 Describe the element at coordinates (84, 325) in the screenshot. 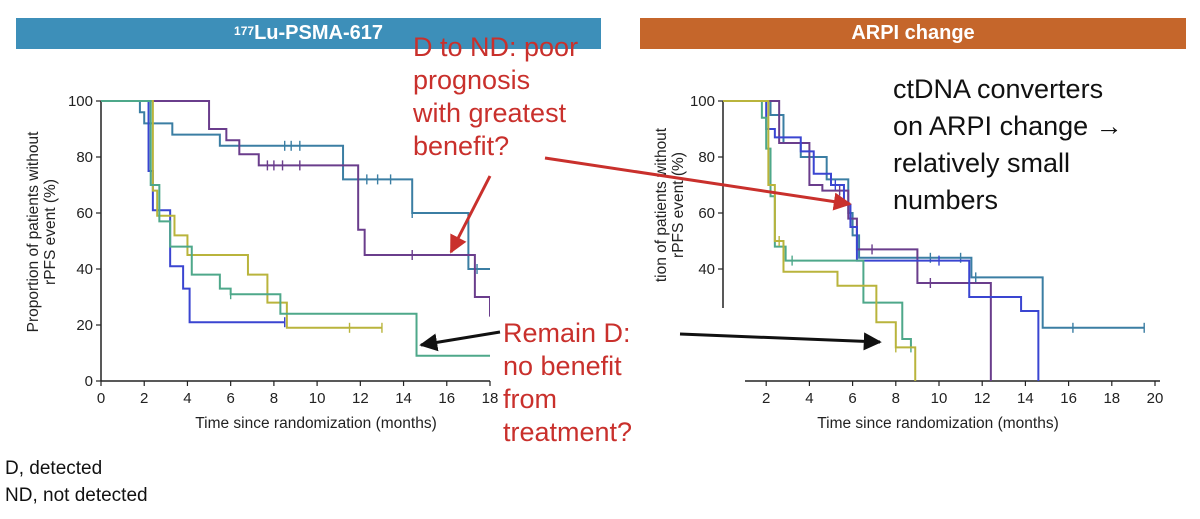

I see `y-tick-label: 20` at that location.